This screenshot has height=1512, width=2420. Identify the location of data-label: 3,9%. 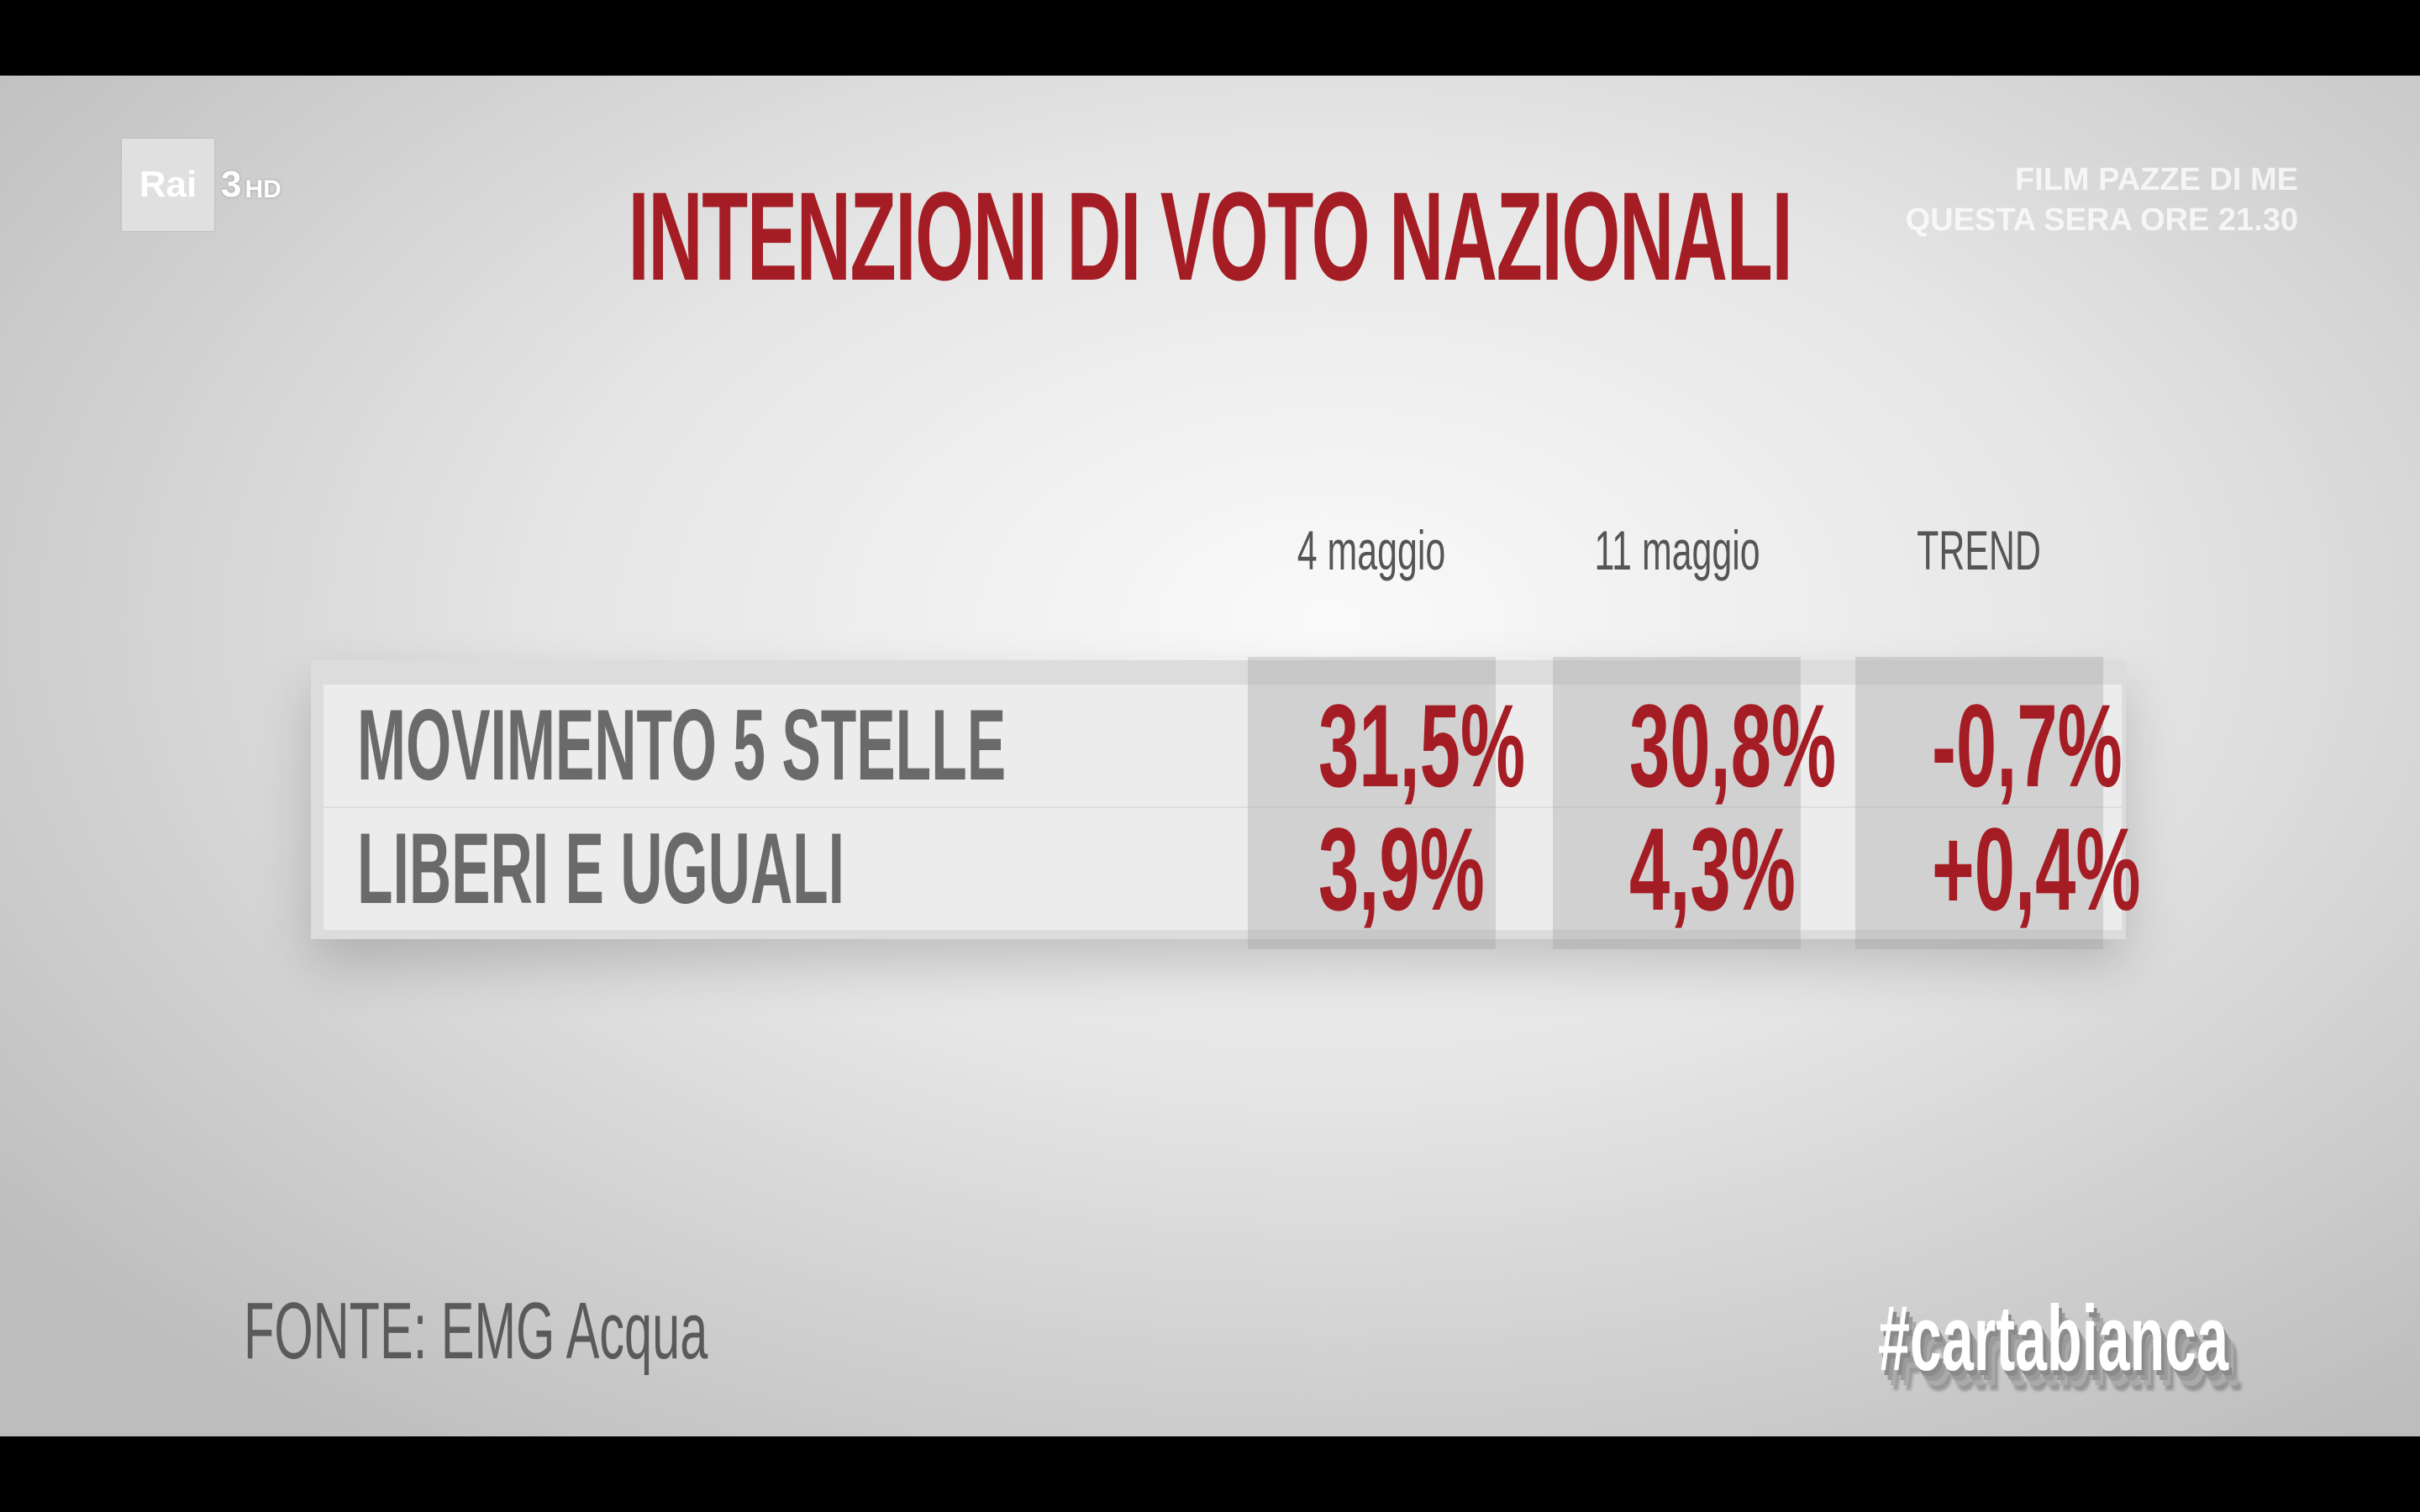
(1402, 869).